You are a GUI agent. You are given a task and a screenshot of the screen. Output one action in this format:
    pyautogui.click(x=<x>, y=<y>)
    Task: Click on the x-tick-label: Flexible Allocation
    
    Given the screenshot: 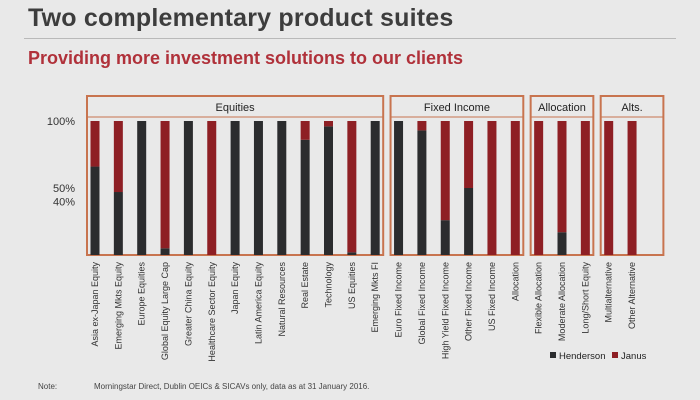 What is the action you would take?
    pyautogui.click(x=539, y=298)
    